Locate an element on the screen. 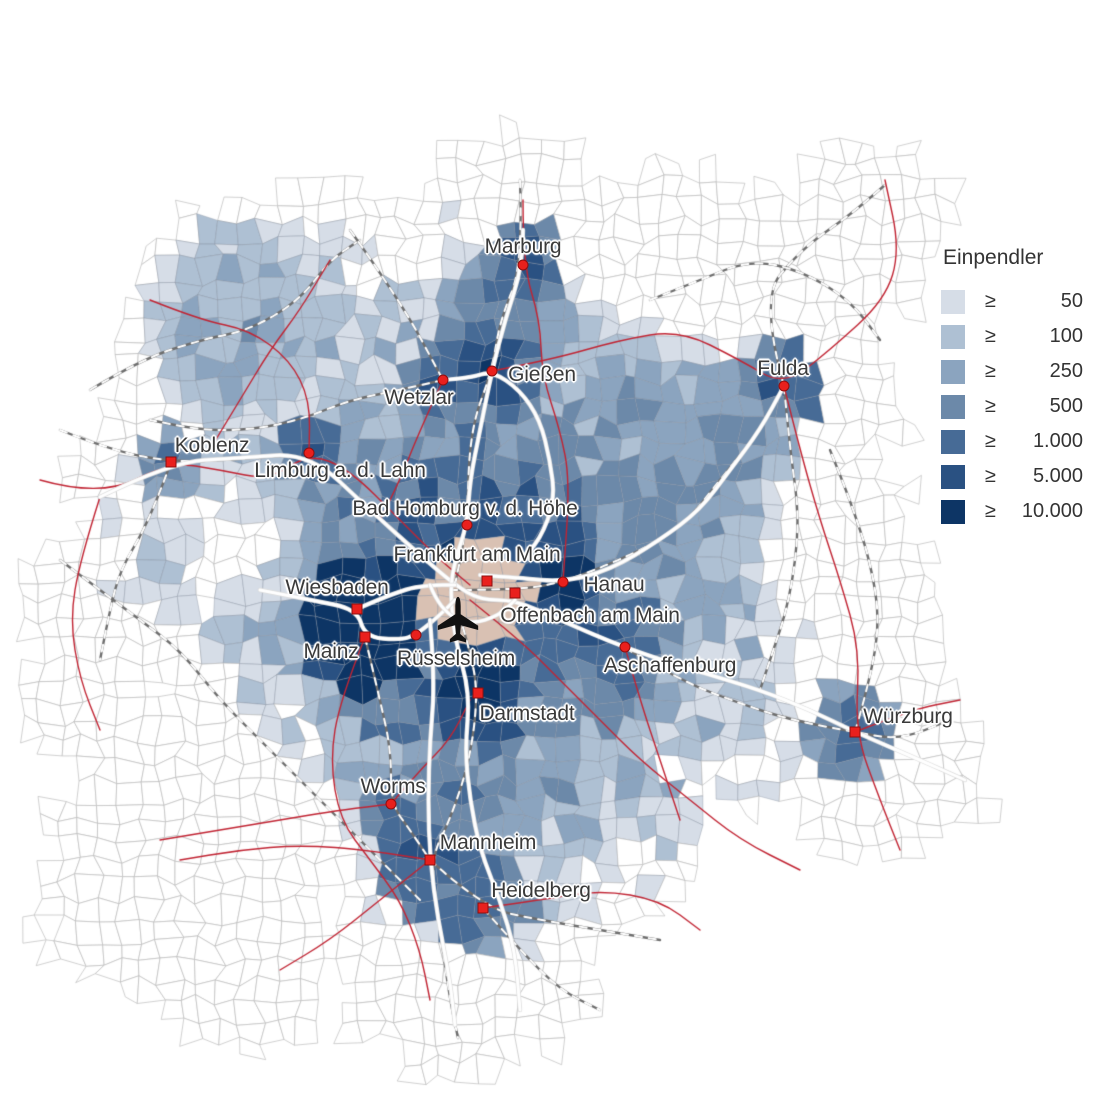 The height and width of the screenshot is (1099, 1099). city-marker-wiesbaden is located at coordinates (357, 609).